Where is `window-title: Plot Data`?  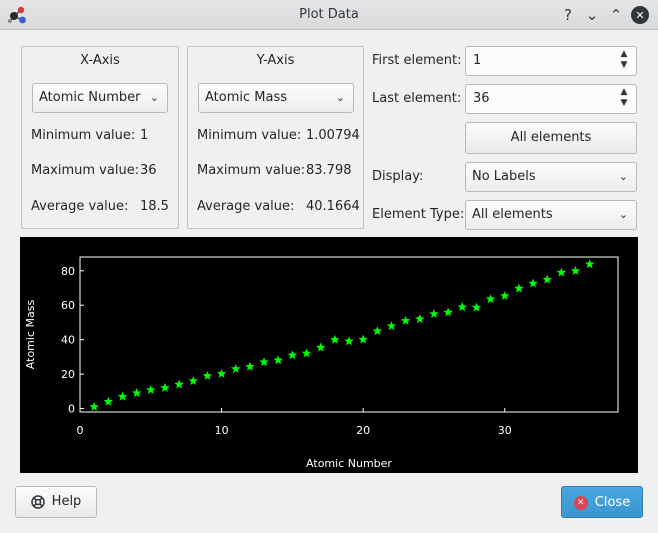
window-title: Plot Data is located at coordinates (329, 14).